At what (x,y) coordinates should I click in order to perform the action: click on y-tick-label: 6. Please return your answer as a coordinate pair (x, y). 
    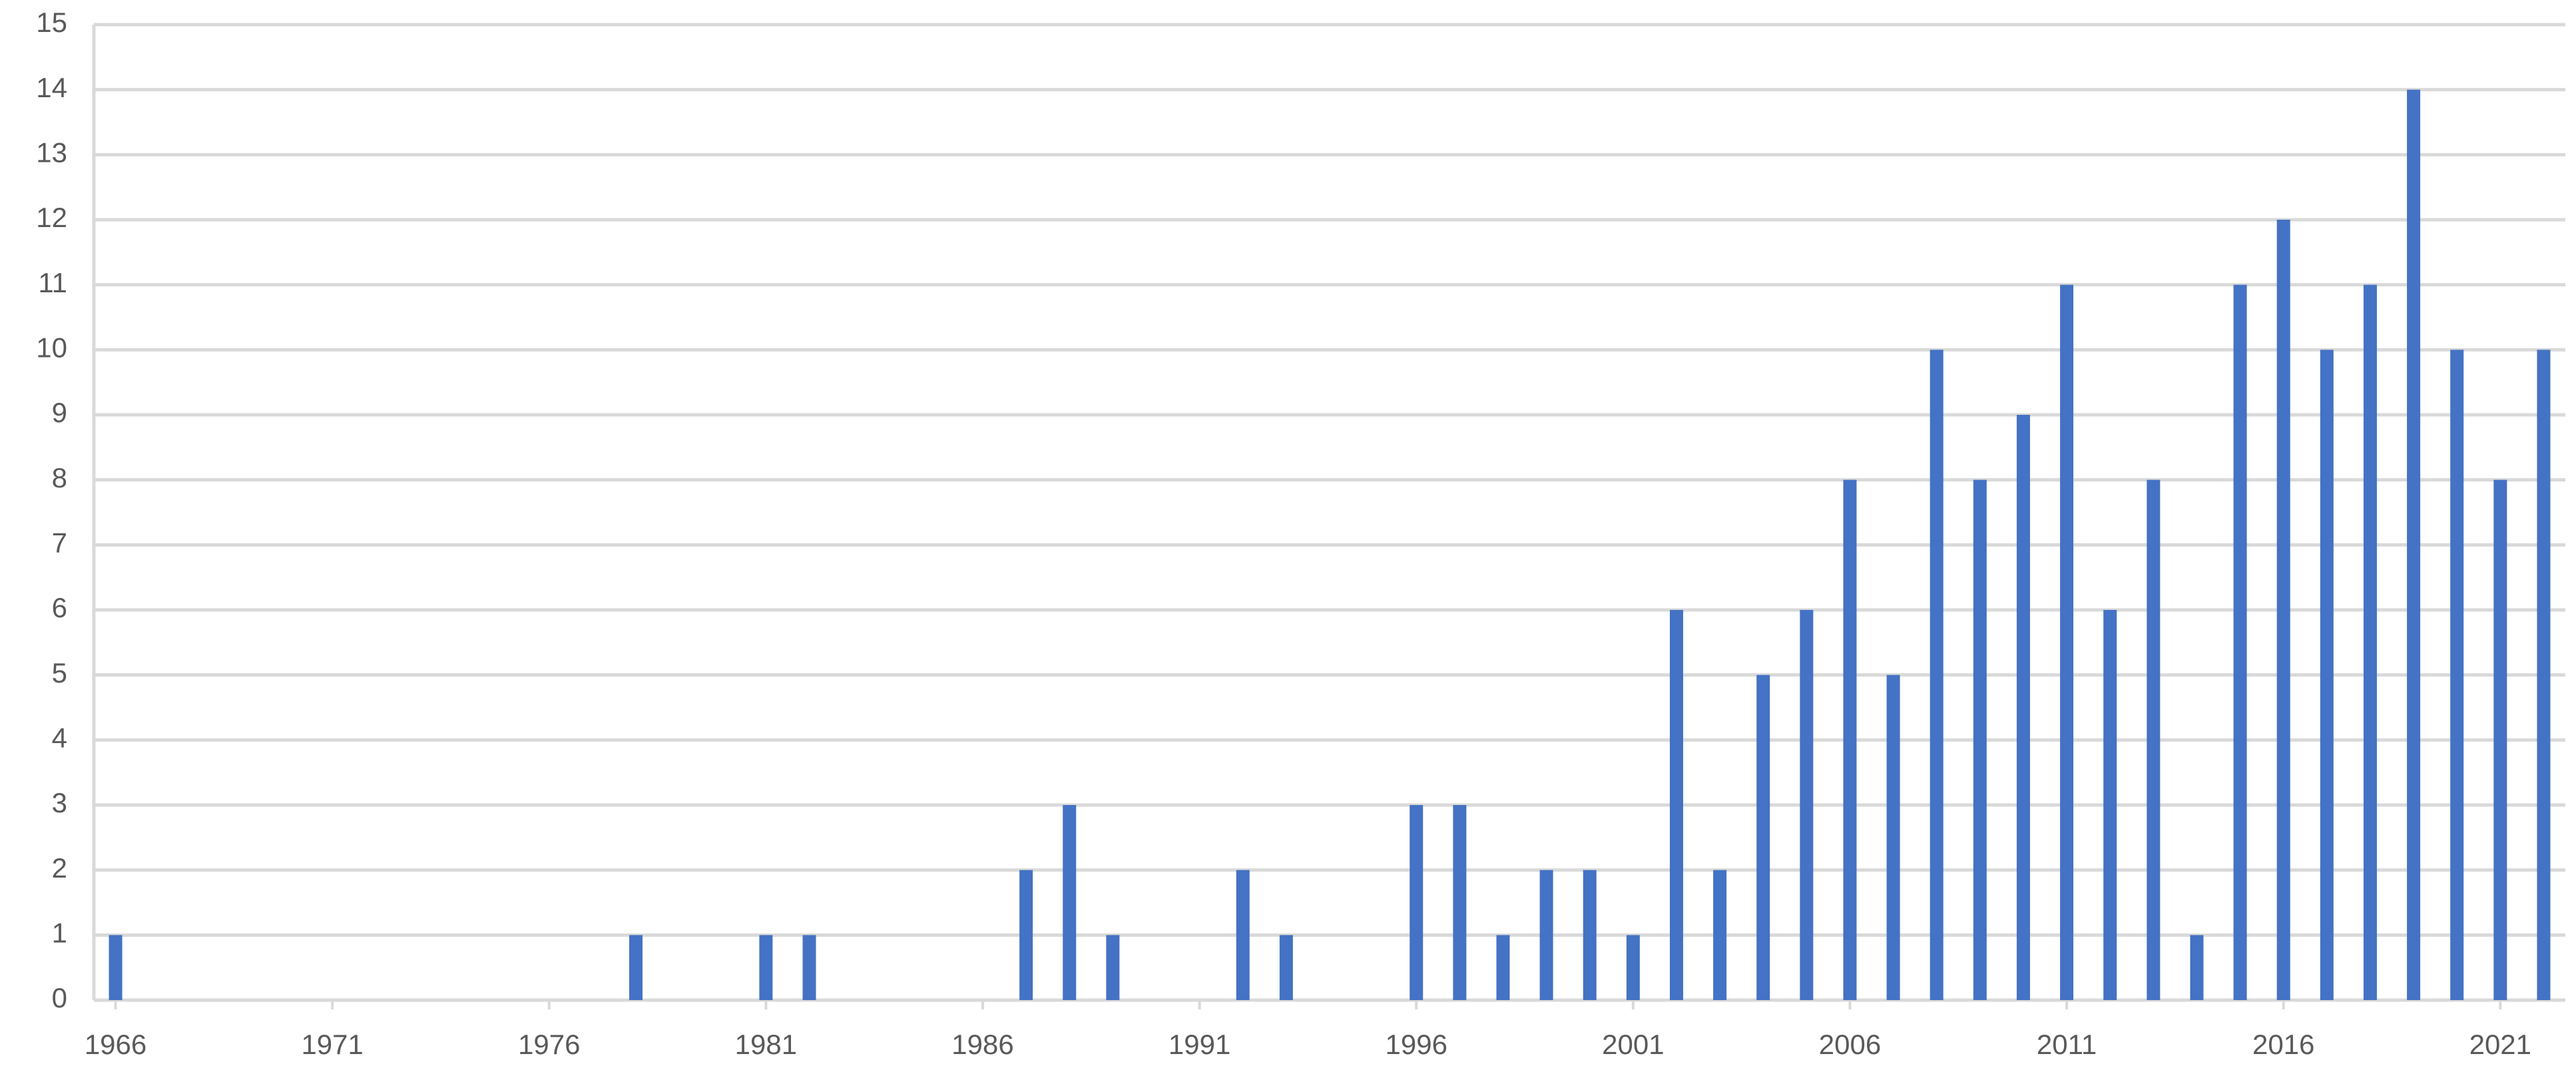
    Looking at the image, I should click on (59, 608).